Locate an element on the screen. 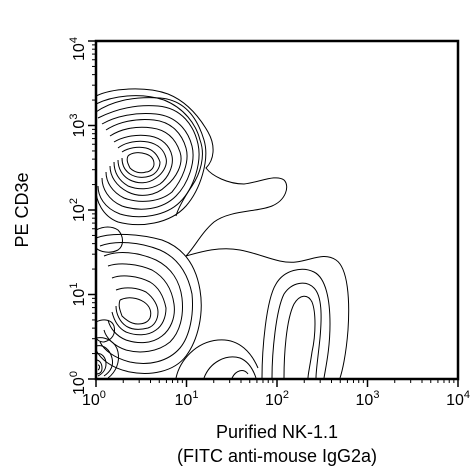  x-tick-label: 10⁰ is located at coordinates (94, 399).